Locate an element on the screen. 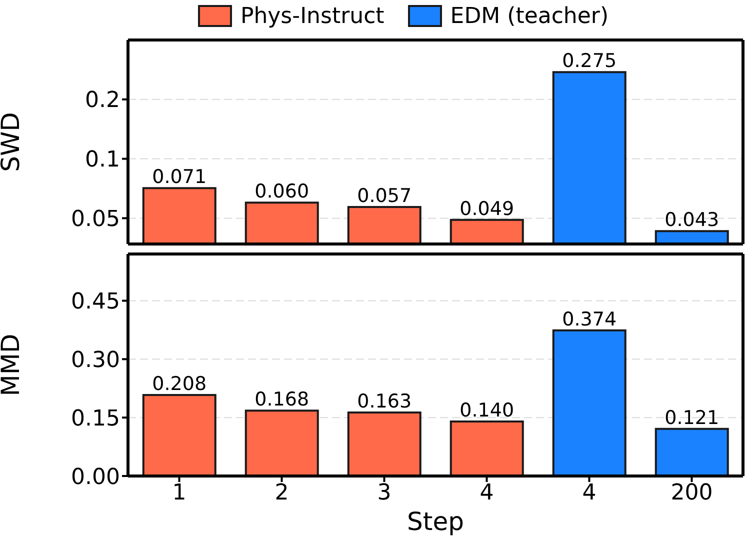 This screenshot has width=747, height=543. y-tick-label: 0.2 is located at coordinates (102, 101).